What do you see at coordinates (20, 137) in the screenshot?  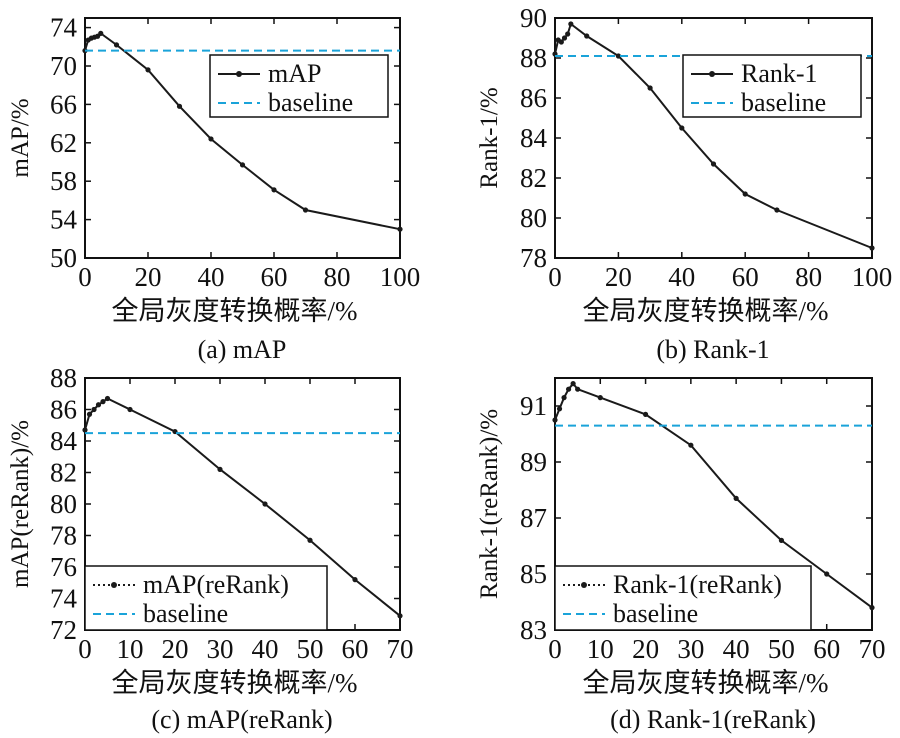 I see `y-axis-label: mAP/%` at bounding box center [20, 137].